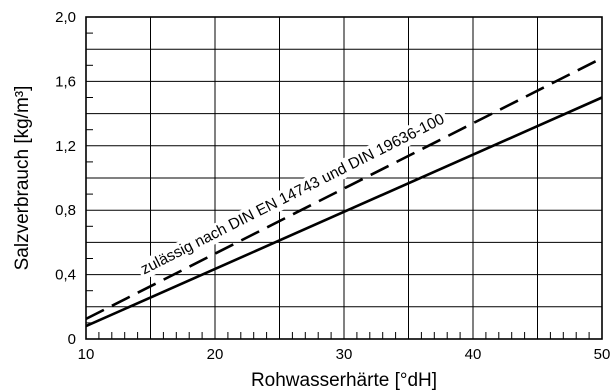 The width and height of the screenshot is (610, 392). I want to click on x-tick-label: 10, so click(86, 354).